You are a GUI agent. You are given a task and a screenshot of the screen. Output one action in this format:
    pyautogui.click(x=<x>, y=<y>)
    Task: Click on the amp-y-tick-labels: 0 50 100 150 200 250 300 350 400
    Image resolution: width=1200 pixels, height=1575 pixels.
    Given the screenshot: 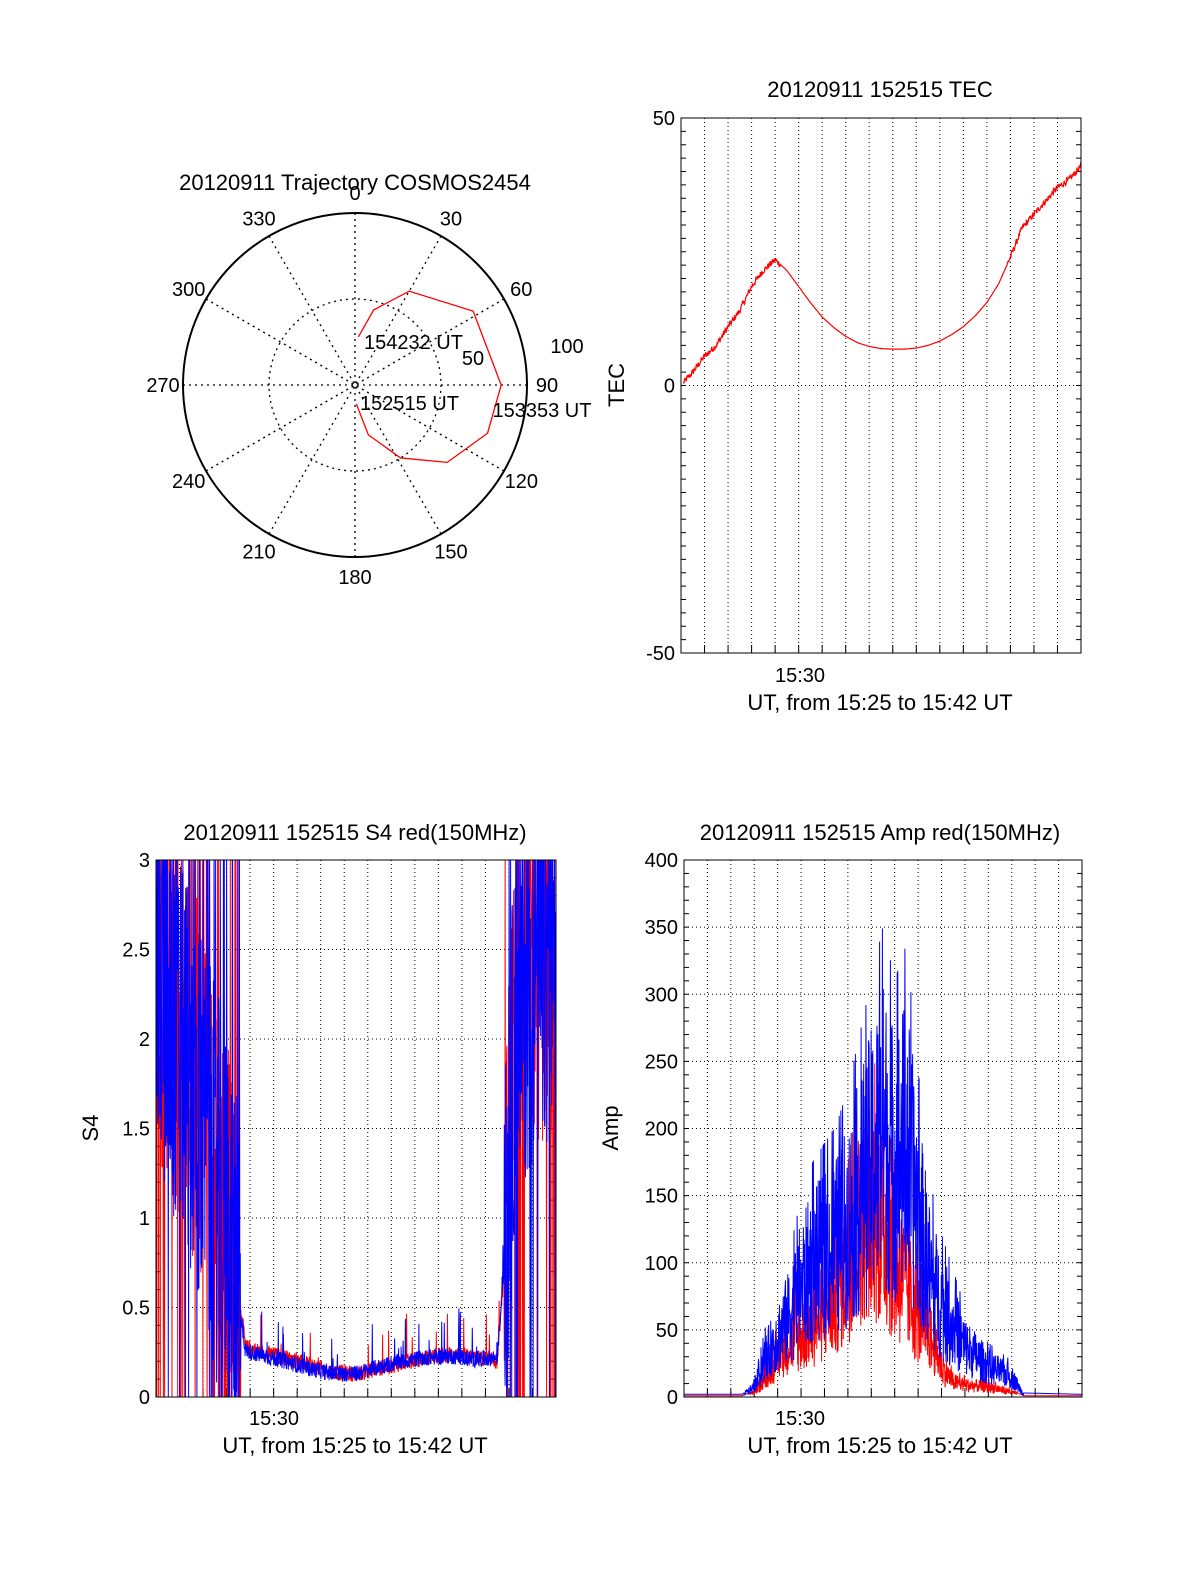 What is the action you would take?
    pyautogui.click(x=661, y=1129)
    